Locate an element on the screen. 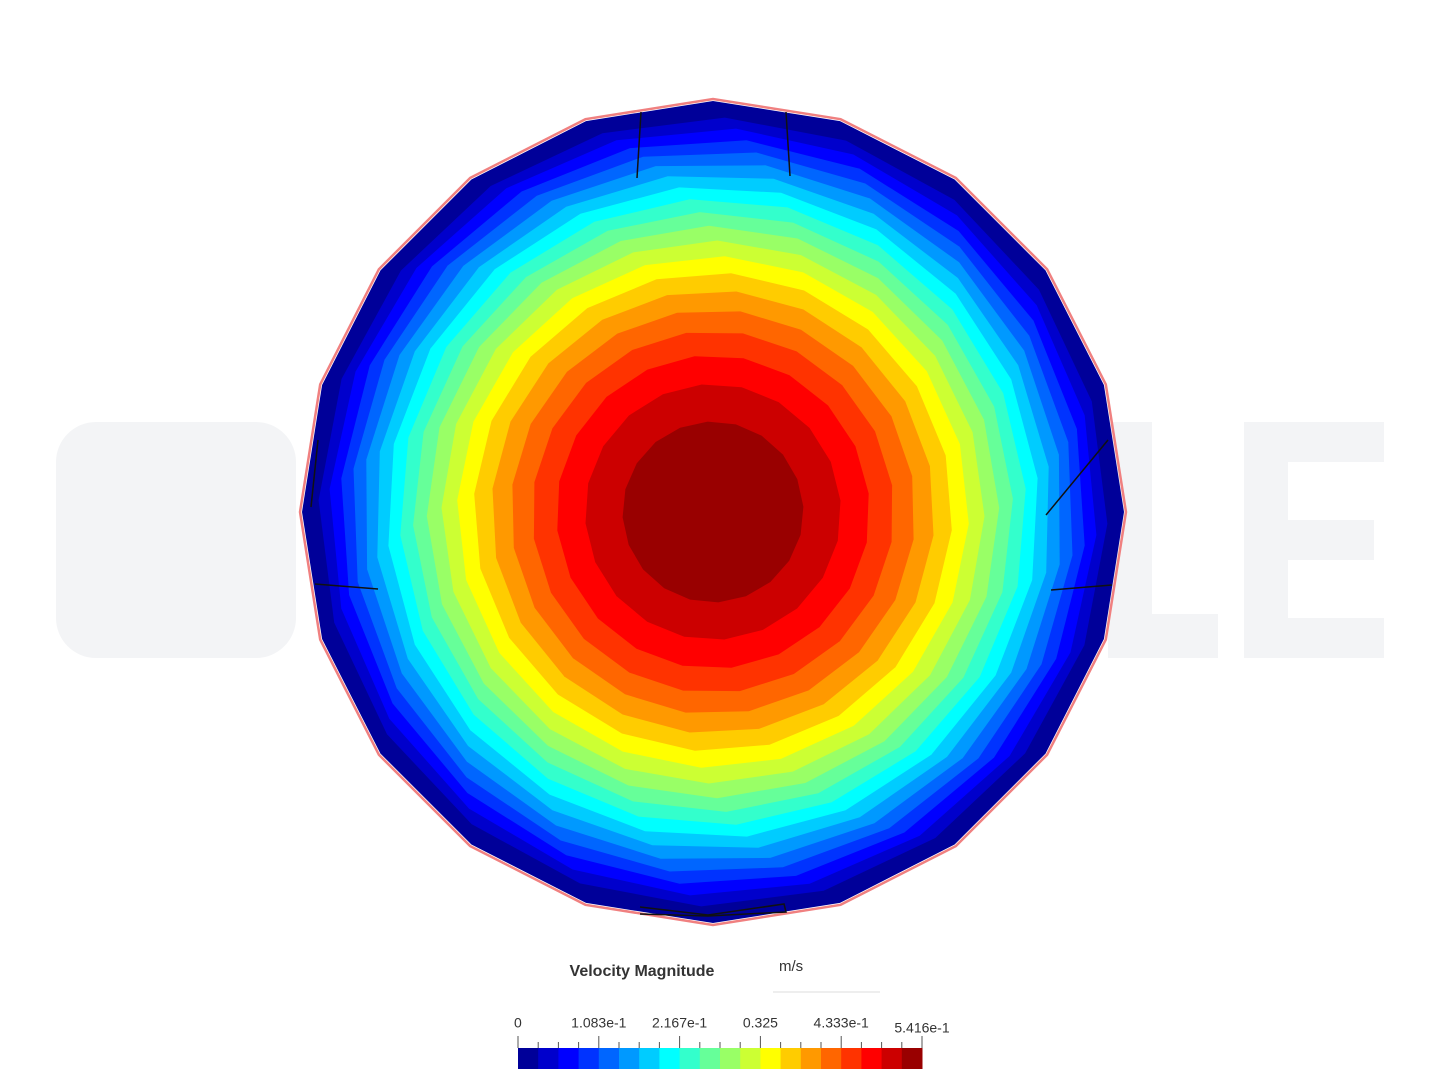  contour-band is located at coordinates (713, 512).